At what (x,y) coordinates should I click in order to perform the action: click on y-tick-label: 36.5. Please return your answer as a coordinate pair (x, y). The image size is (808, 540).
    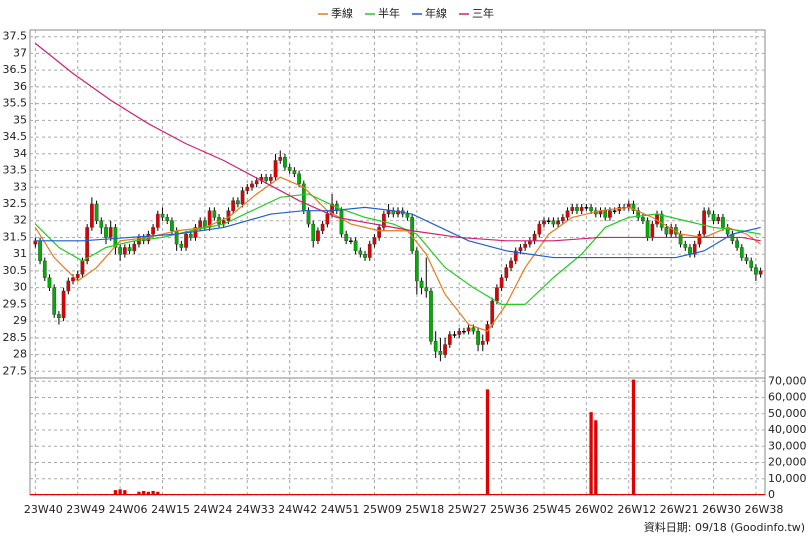
    Looking at the image, I should click on (15, 69).